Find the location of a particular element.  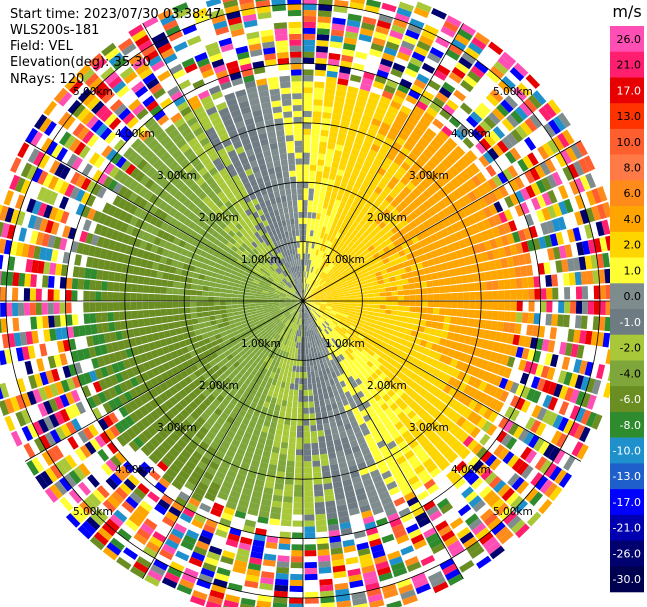

gate-1918 is located at coordinates (536, 397).